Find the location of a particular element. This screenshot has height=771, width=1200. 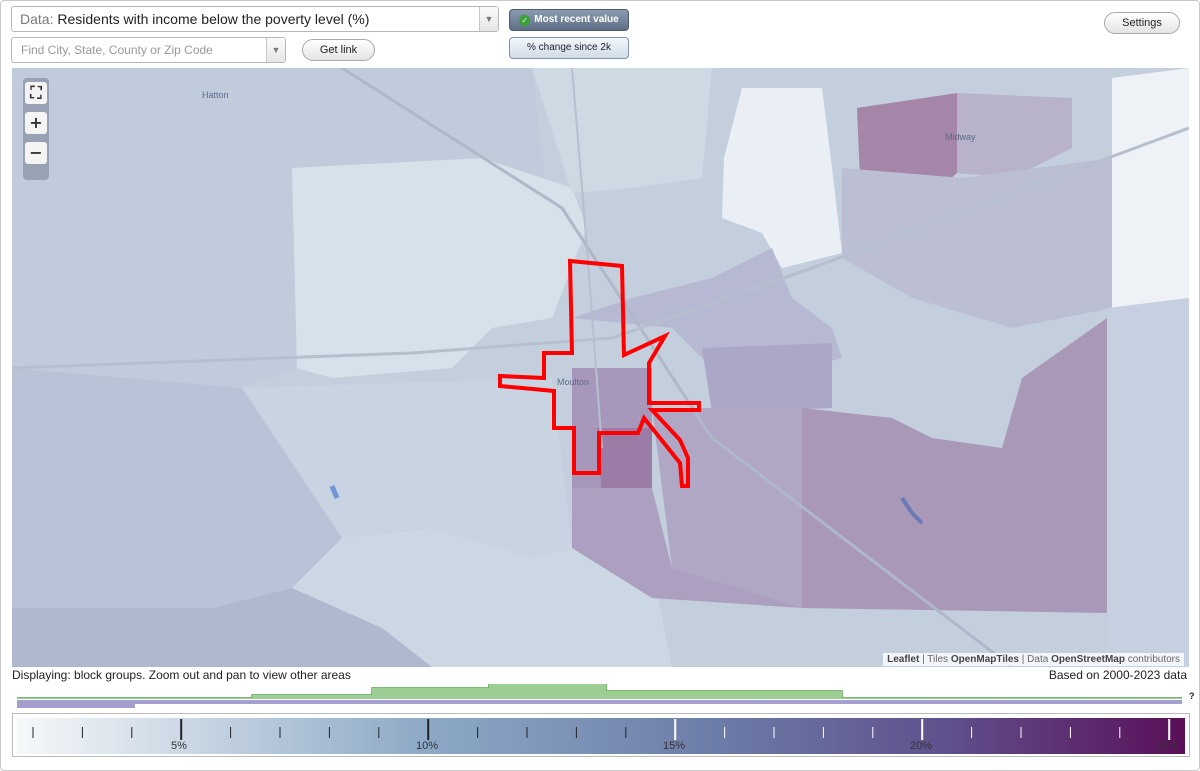

help-icon: ? is located at coordinates (1192, 696).